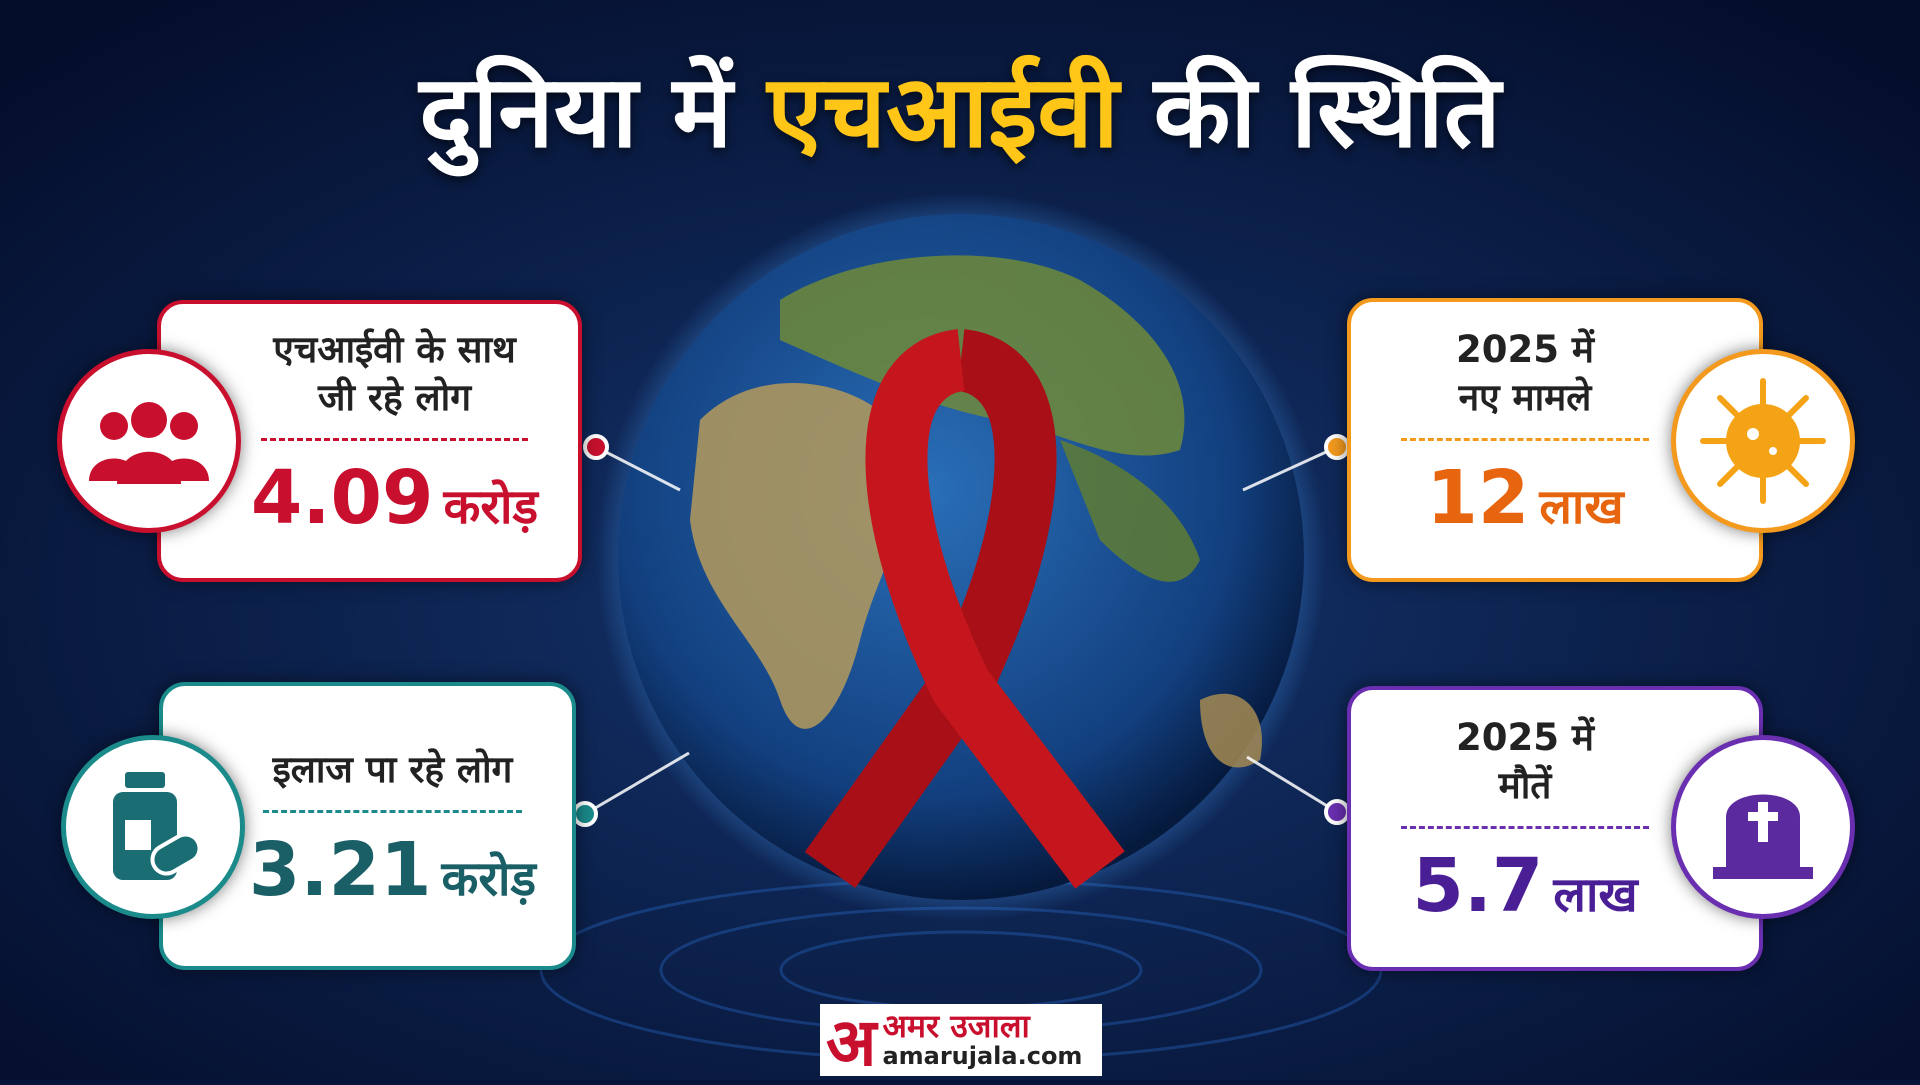 The image size is (1920, 1085). What do you see at coordinates (1525, 786) in the screenshot?
I see `label-line: मौतें` at bounding box center [1525, 786].